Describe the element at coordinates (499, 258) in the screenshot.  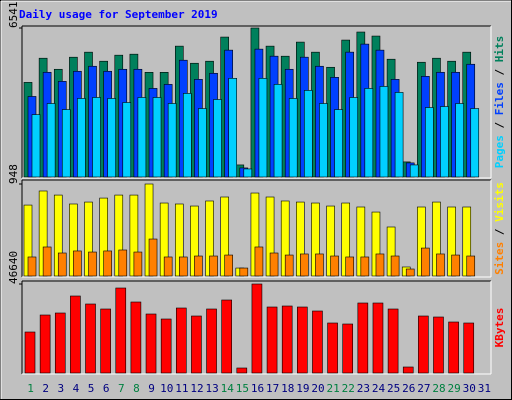
I see `legend-entry: Sites` at that location.